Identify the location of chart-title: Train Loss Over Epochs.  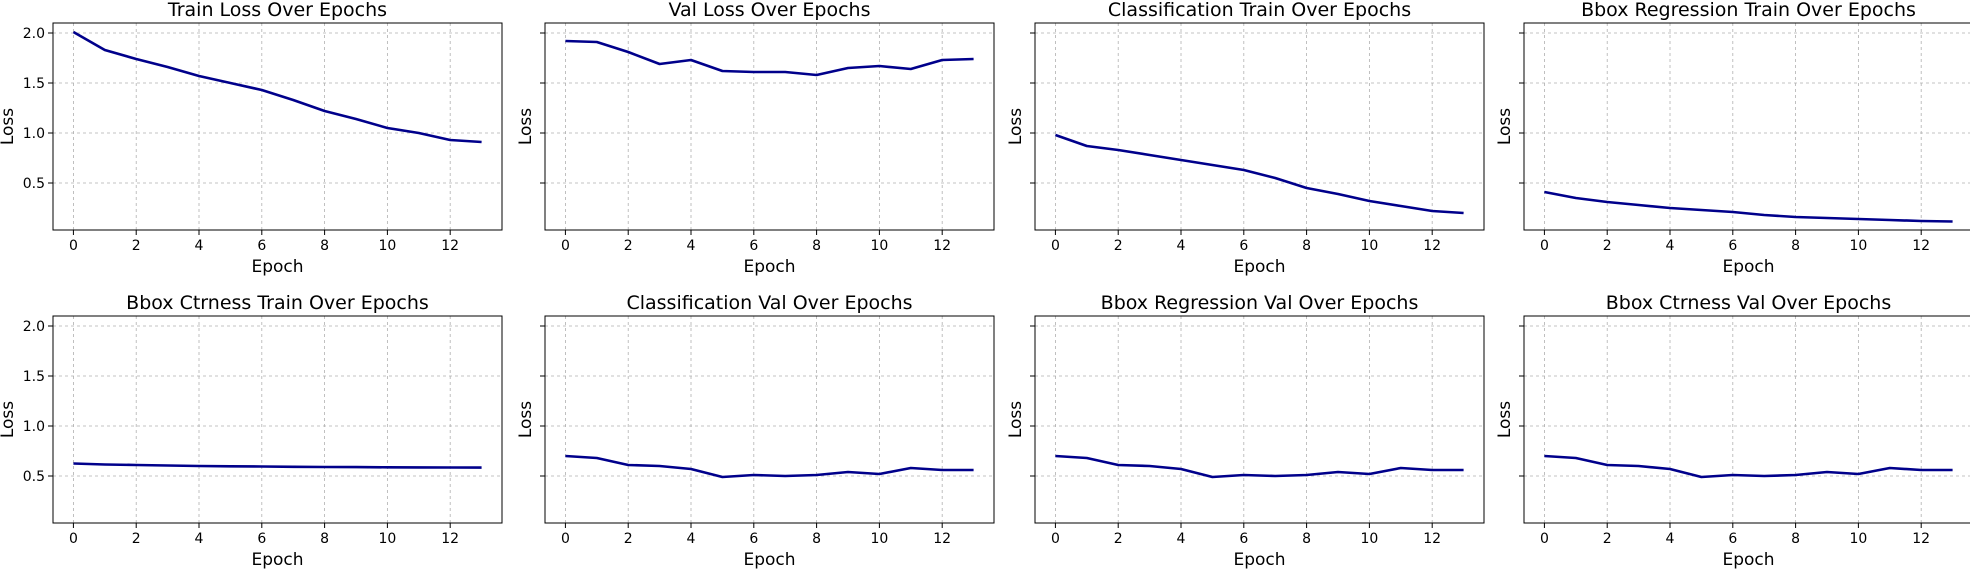
(277, 10).